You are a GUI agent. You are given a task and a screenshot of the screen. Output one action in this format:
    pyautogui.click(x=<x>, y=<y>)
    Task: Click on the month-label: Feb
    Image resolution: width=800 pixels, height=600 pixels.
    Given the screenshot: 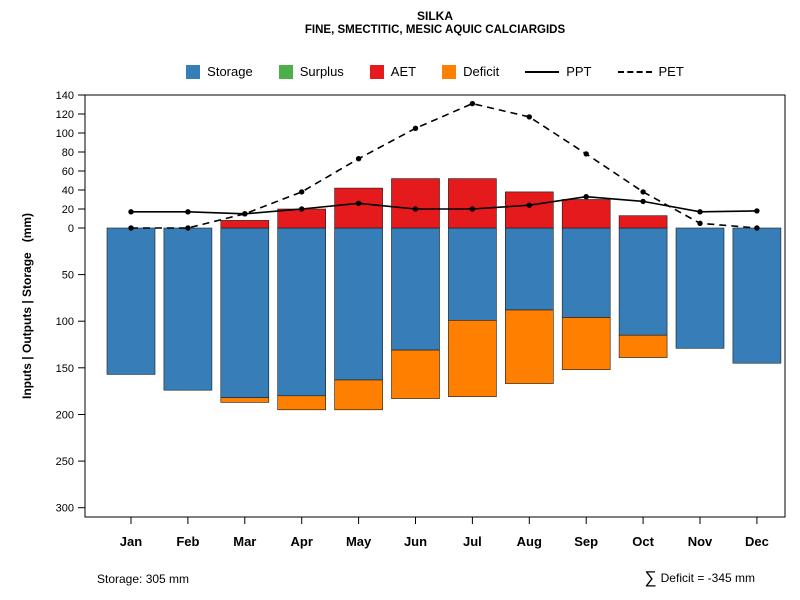 What is the action you would take?
    pyautogui.click(x=187, y=541)
    